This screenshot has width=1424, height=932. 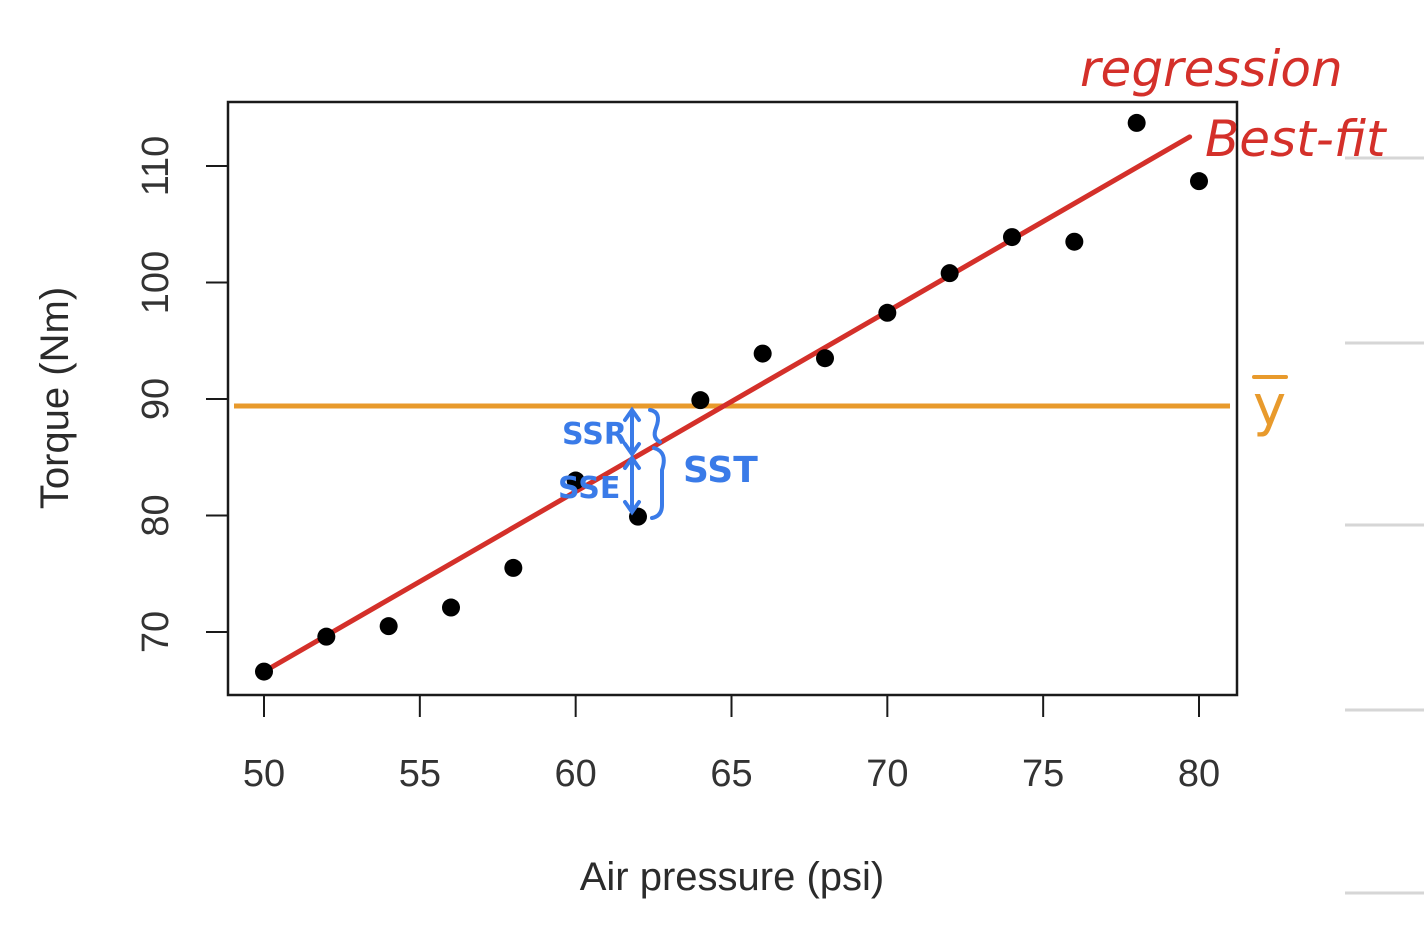 What do you see at coordinates (576, 774) in the screenshot?
I see `x-tick-label: 60` at bounding box center [576, 774].